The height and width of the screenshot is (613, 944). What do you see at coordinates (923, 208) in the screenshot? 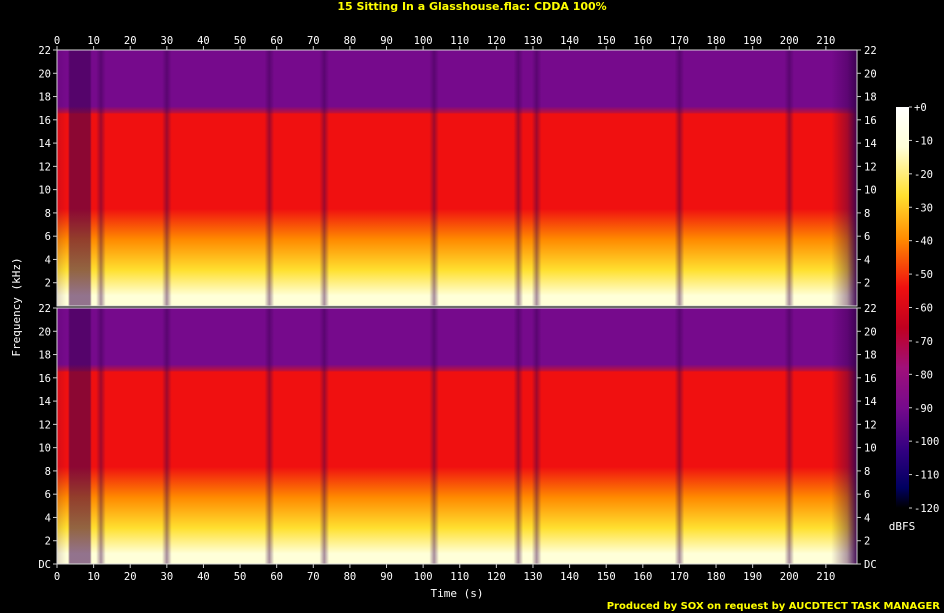
I see `colorbar-tick-label: -30` at bounding box center [923, 208].